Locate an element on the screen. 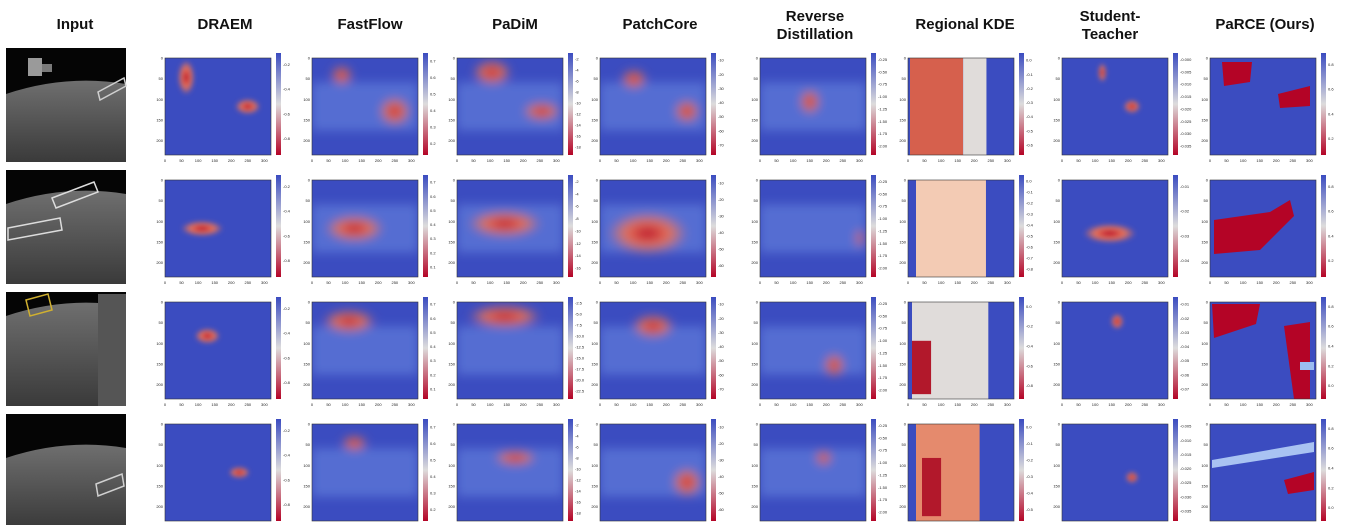  colorbar: -0.25 -0.50 -0.75 -1.00 -1.25 -1.50 -1.75 -2.00 is located at coordinates (879, 470).